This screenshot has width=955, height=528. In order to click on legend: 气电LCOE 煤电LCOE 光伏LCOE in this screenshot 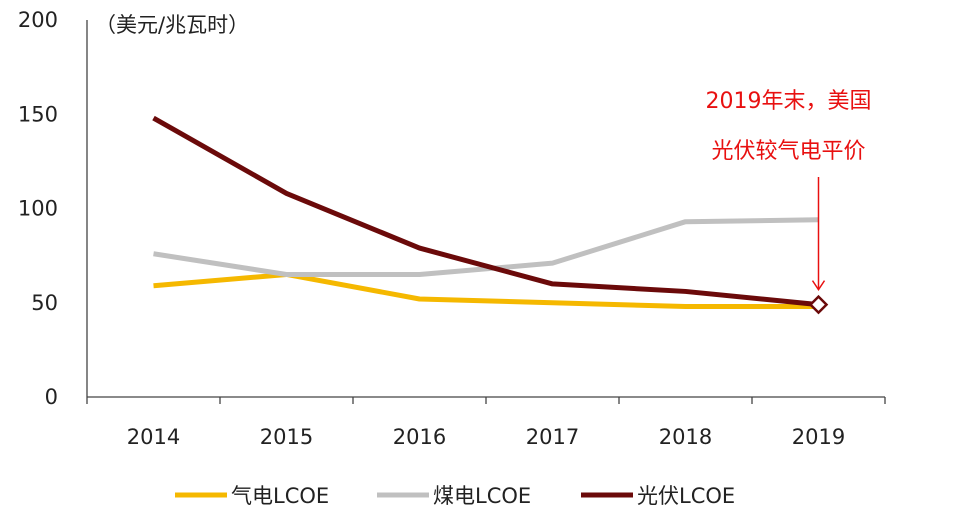, I will do `click(455, 496)`.